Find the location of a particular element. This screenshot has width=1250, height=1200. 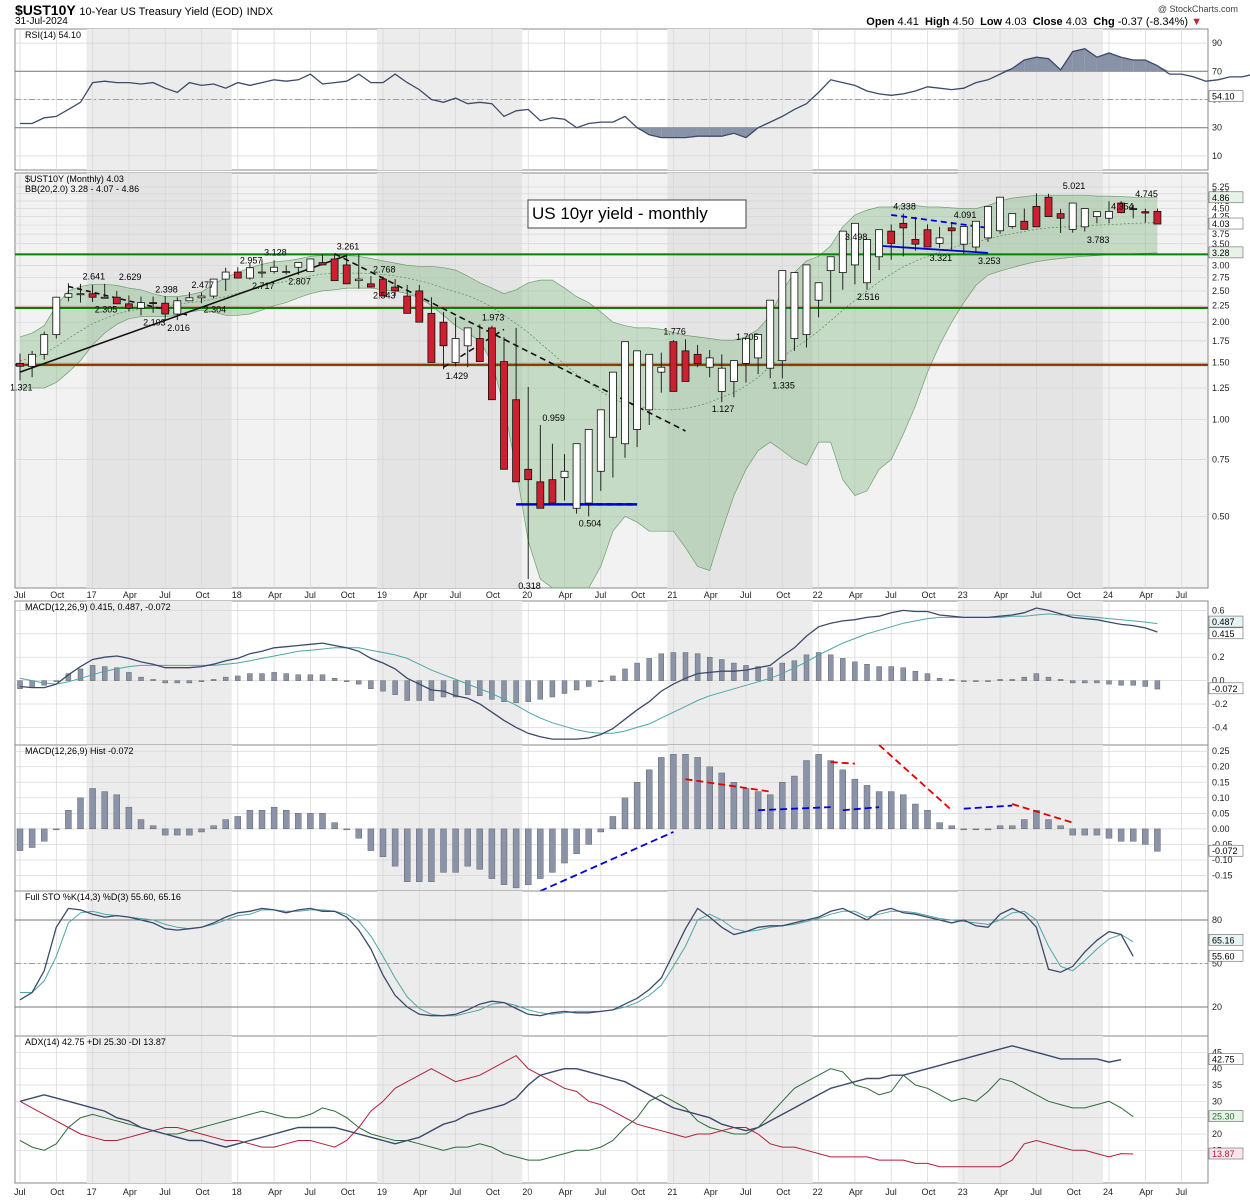

annotation-text: US 10yr yield - monthly is located at coordinates (620, 213).